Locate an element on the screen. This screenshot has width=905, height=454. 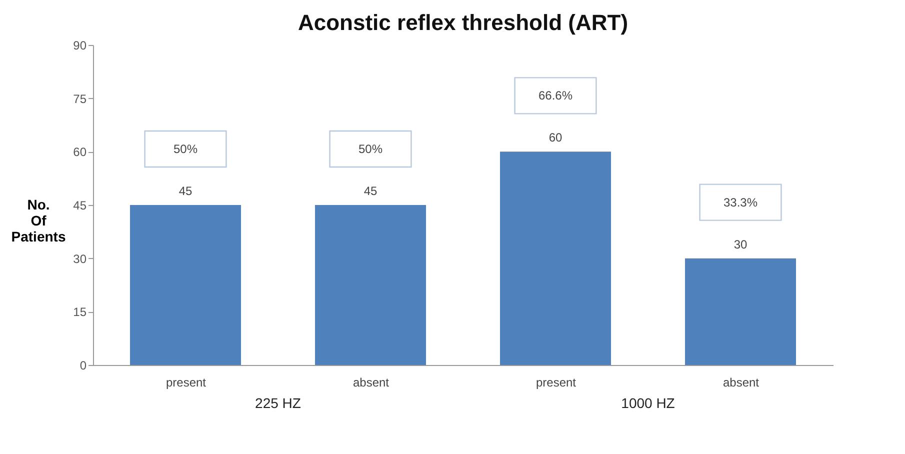
annotation: 33.3% is located at coordinates (740, 202).